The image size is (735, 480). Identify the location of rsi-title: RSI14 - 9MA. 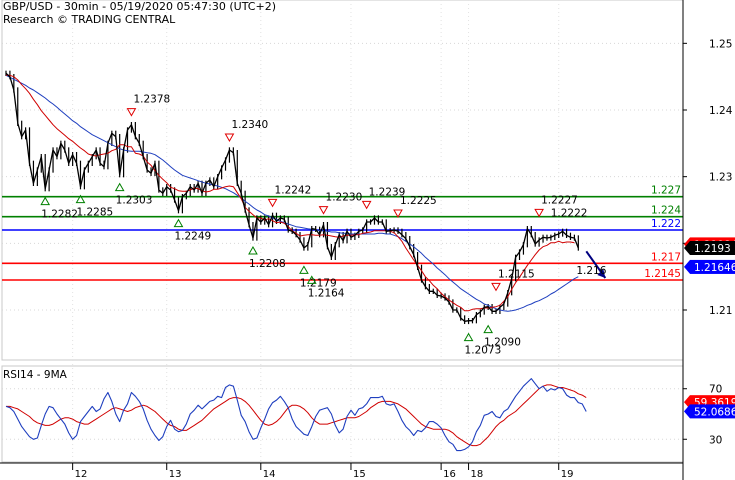
(35, 375).